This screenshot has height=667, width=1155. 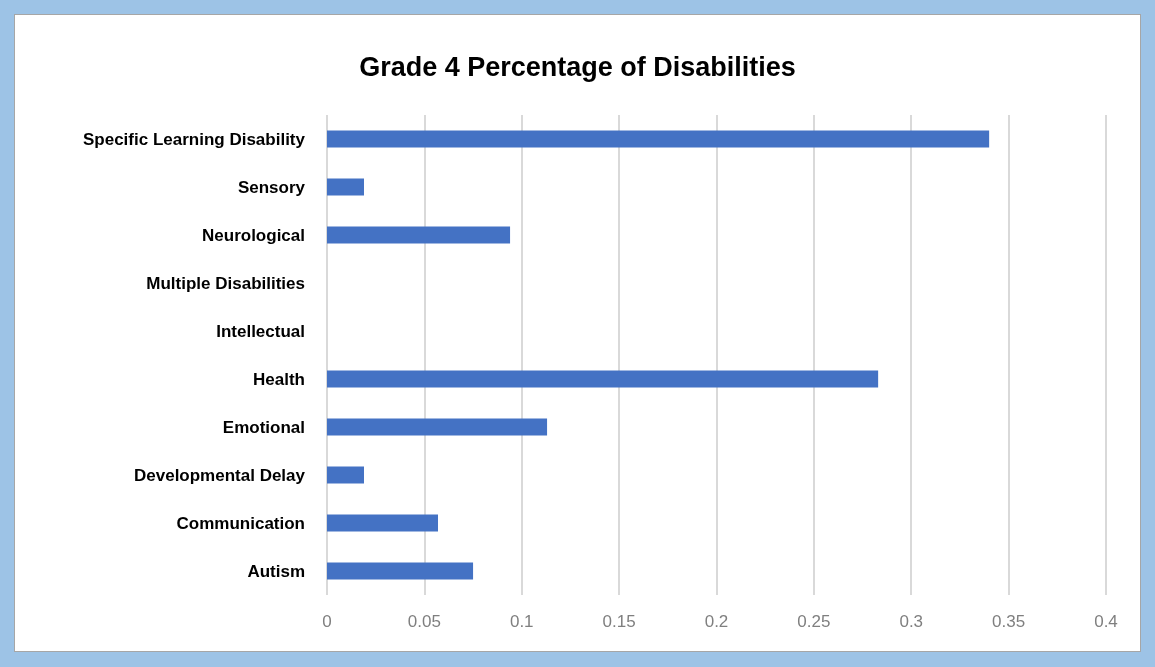 What do you see at coordinates (814, 621) in the screenshot?
I see `x-tick-label: 0.25` at bounding box center [814, 621].